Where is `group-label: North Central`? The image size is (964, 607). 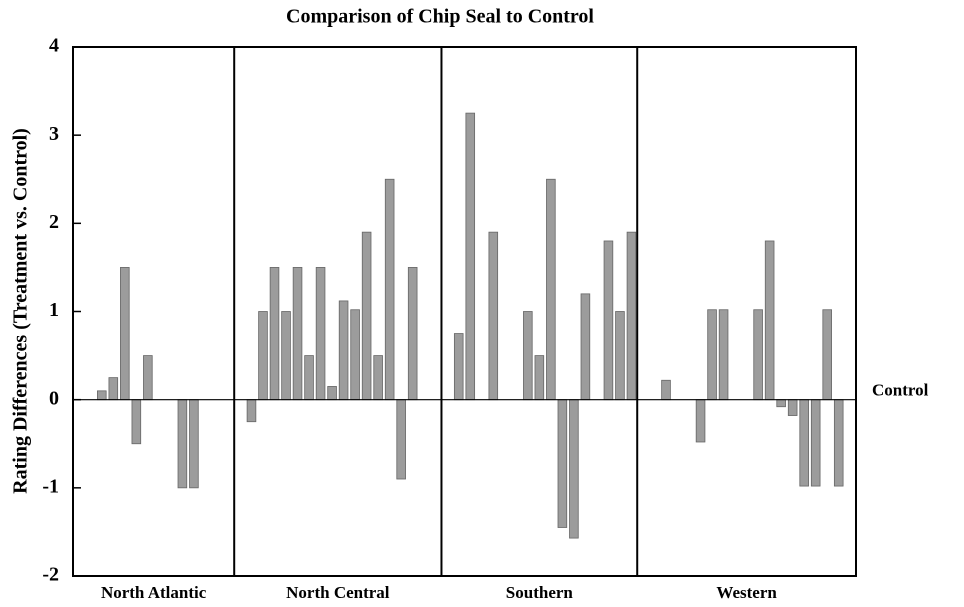 group-label: North Central is located at coordinates (338, 592).